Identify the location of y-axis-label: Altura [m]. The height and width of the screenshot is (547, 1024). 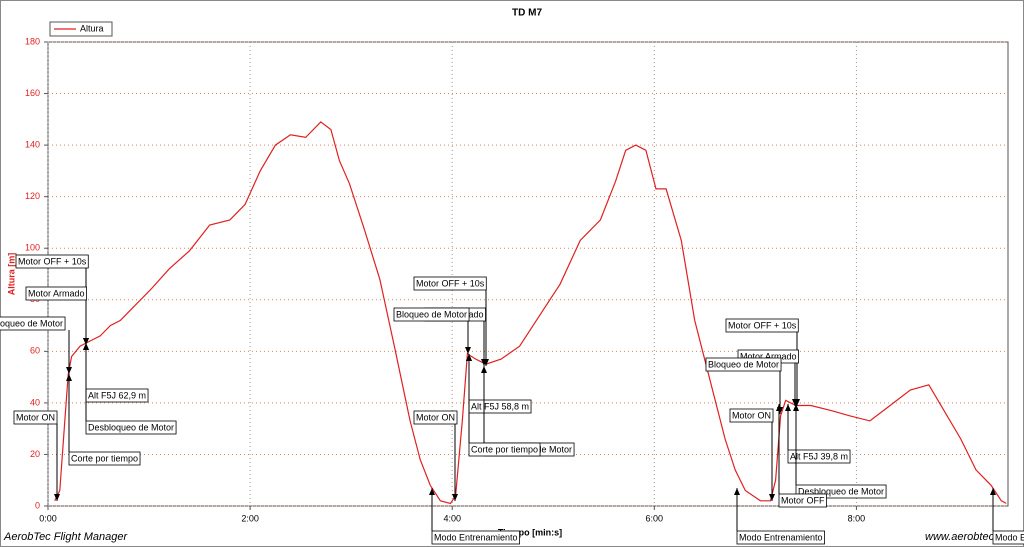
(11, 274).